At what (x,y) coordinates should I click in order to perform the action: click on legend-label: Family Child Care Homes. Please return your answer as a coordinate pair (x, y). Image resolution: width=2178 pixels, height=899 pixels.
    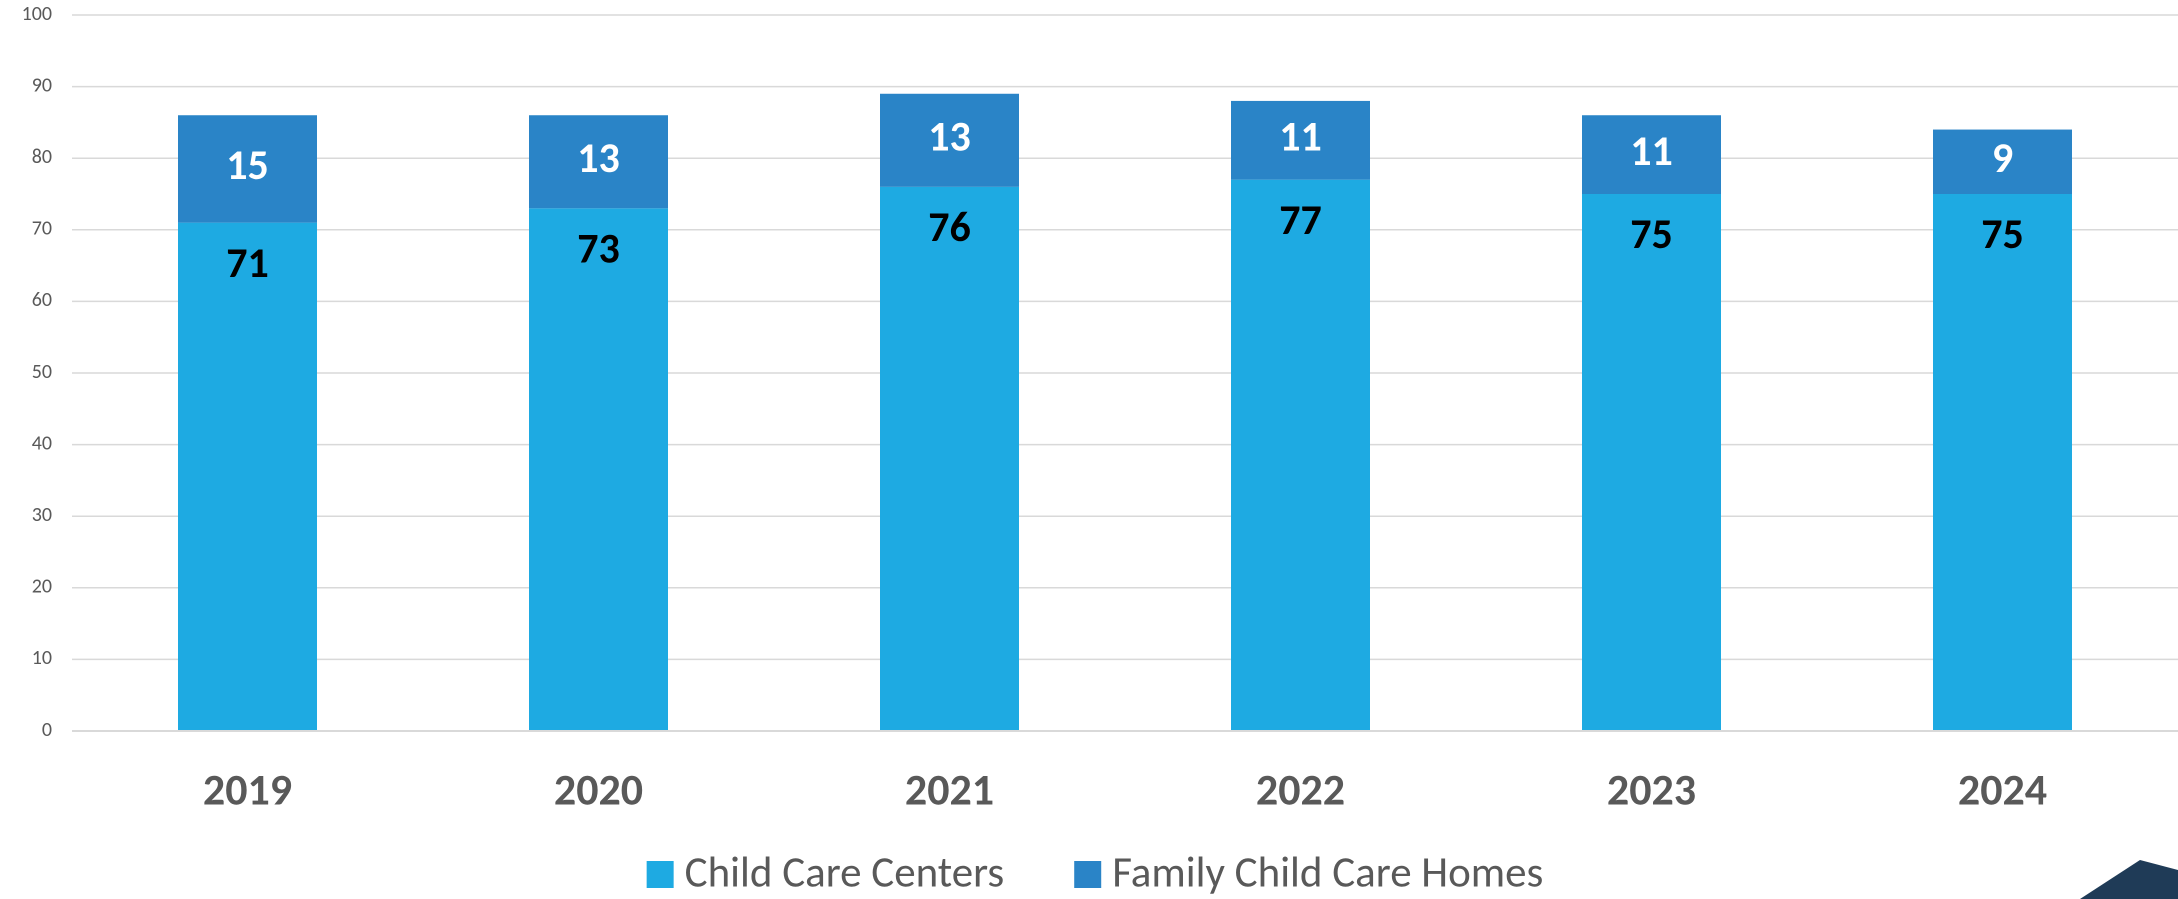
    Looking at the image, I should click on (1327, 871).